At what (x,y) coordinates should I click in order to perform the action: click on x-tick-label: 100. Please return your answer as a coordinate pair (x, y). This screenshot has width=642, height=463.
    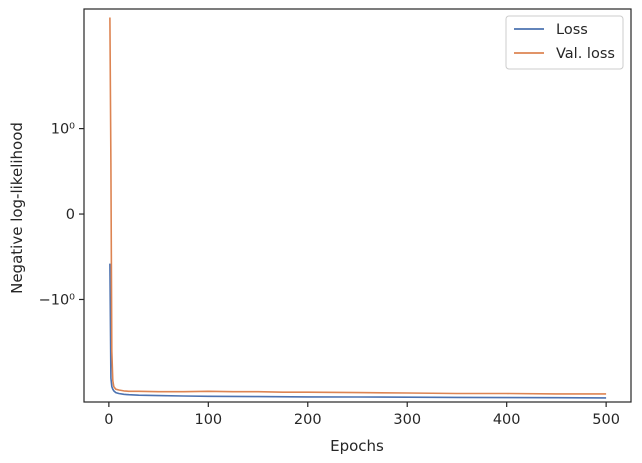
    Looking at the image, I should click on (208, 420).